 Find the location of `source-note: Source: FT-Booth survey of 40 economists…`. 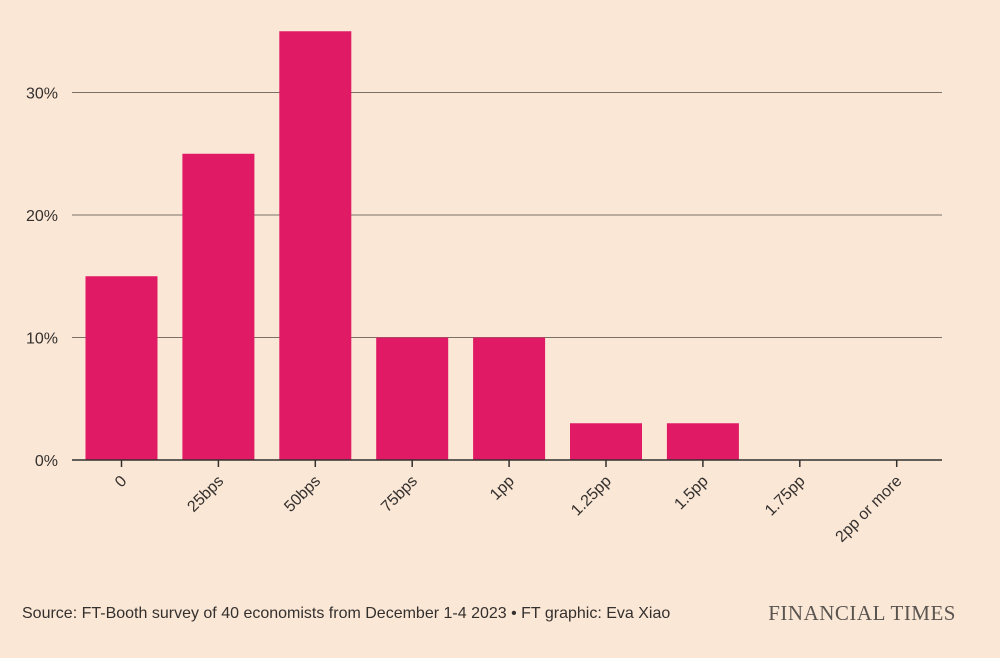

source-note: Source: FT-Booth survey of 40 economists… is located at coordinates (346, 613).